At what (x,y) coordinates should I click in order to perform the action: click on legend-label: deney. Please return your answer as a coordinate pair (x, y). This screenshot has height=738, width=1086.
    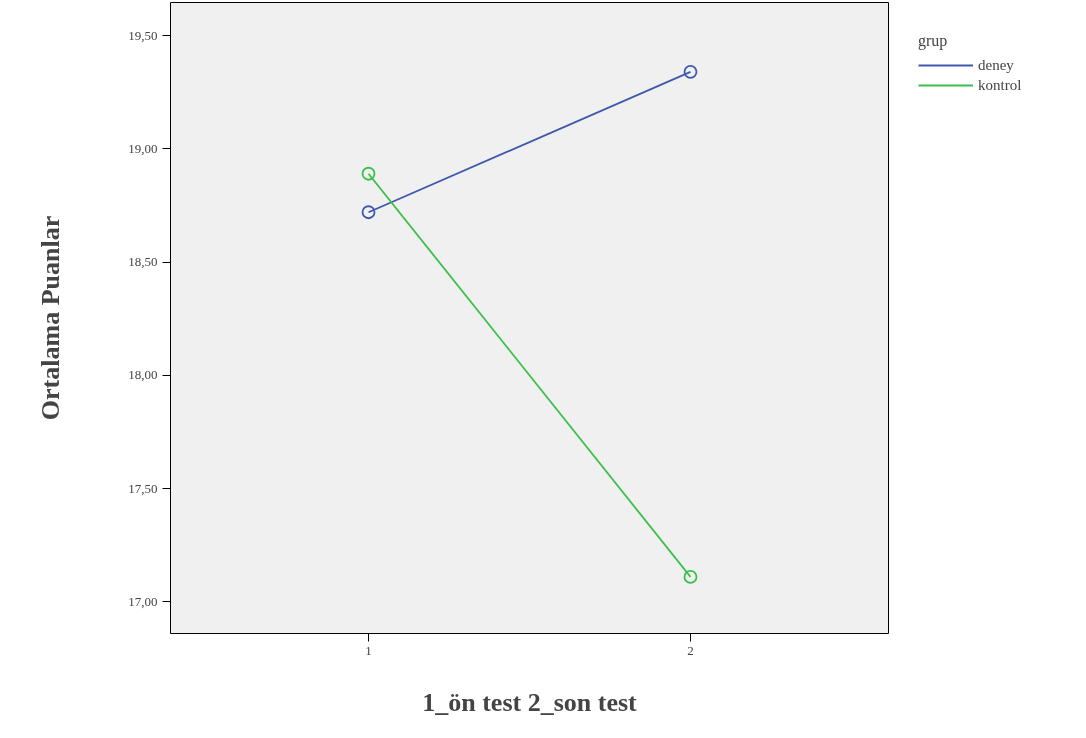
    Looking at the image, I should click on (996, 65).